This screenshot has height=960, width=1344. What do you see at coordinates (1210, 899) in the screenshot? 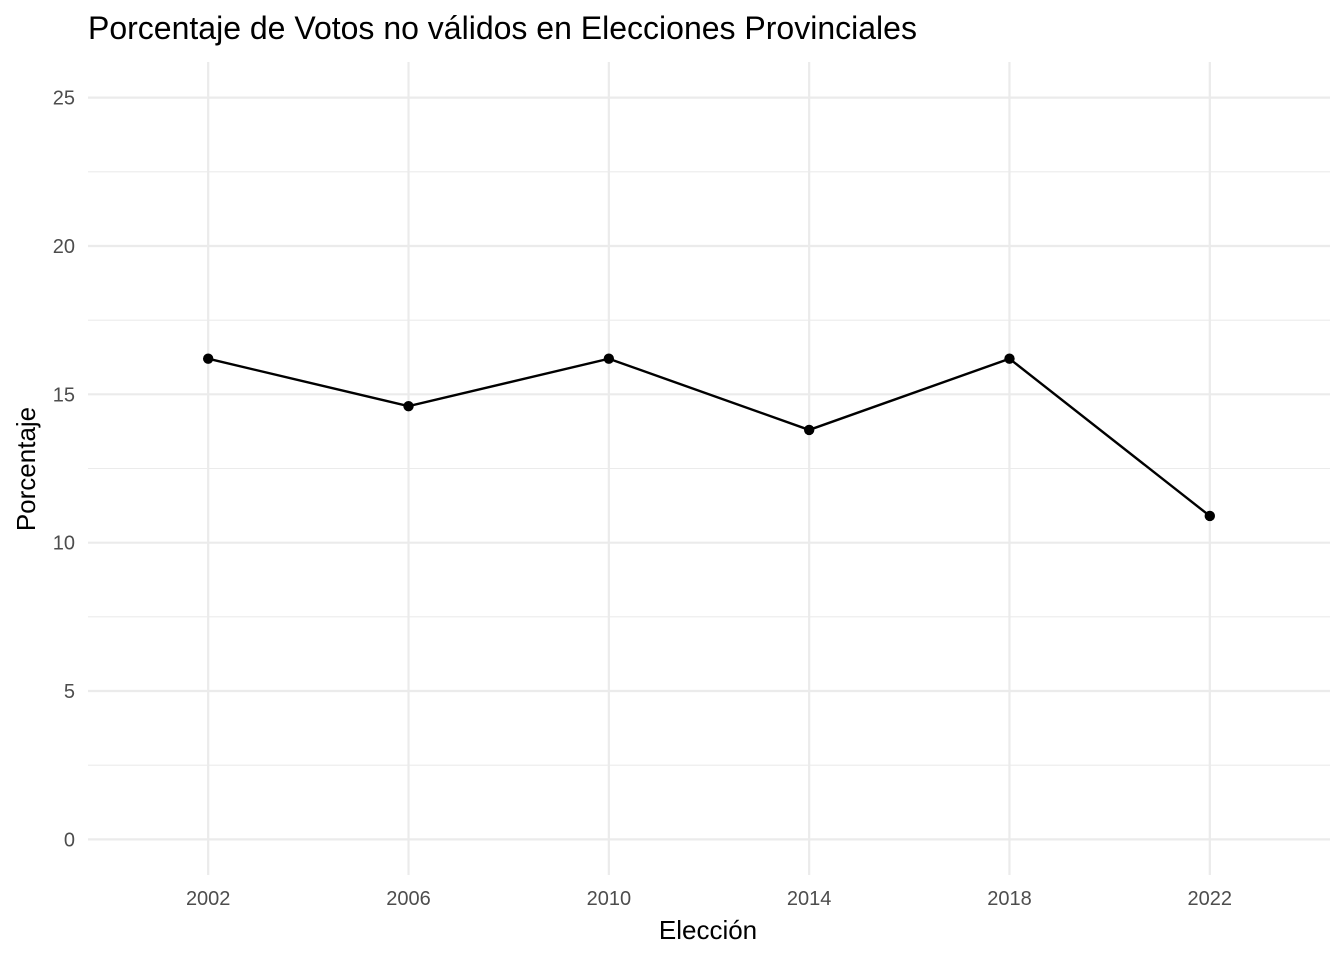
I see `x-tick-label: 2022` at bounding box center [1210, 899].